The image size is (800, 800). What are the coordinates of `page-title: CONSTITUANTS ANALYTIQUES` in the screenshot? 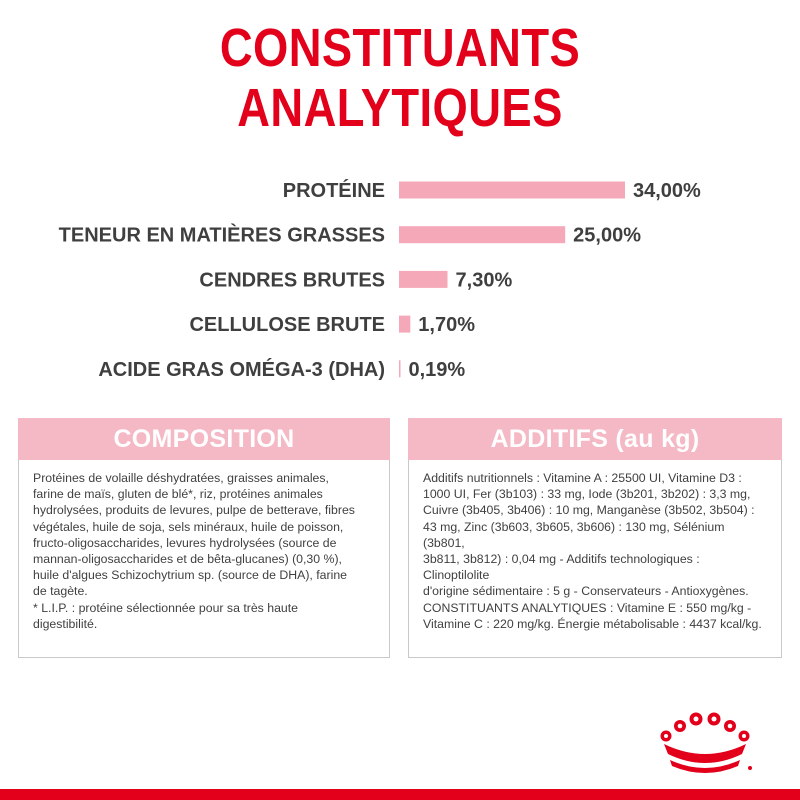 It's located at (400, 78).